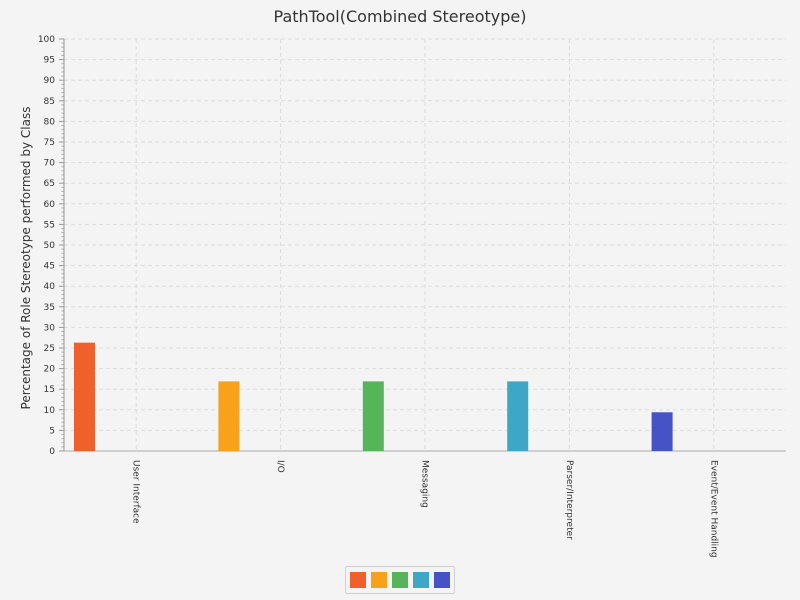  Describe the element at coordinates (229, 416) in the screenshot. I see `bar-i-o` at that location.